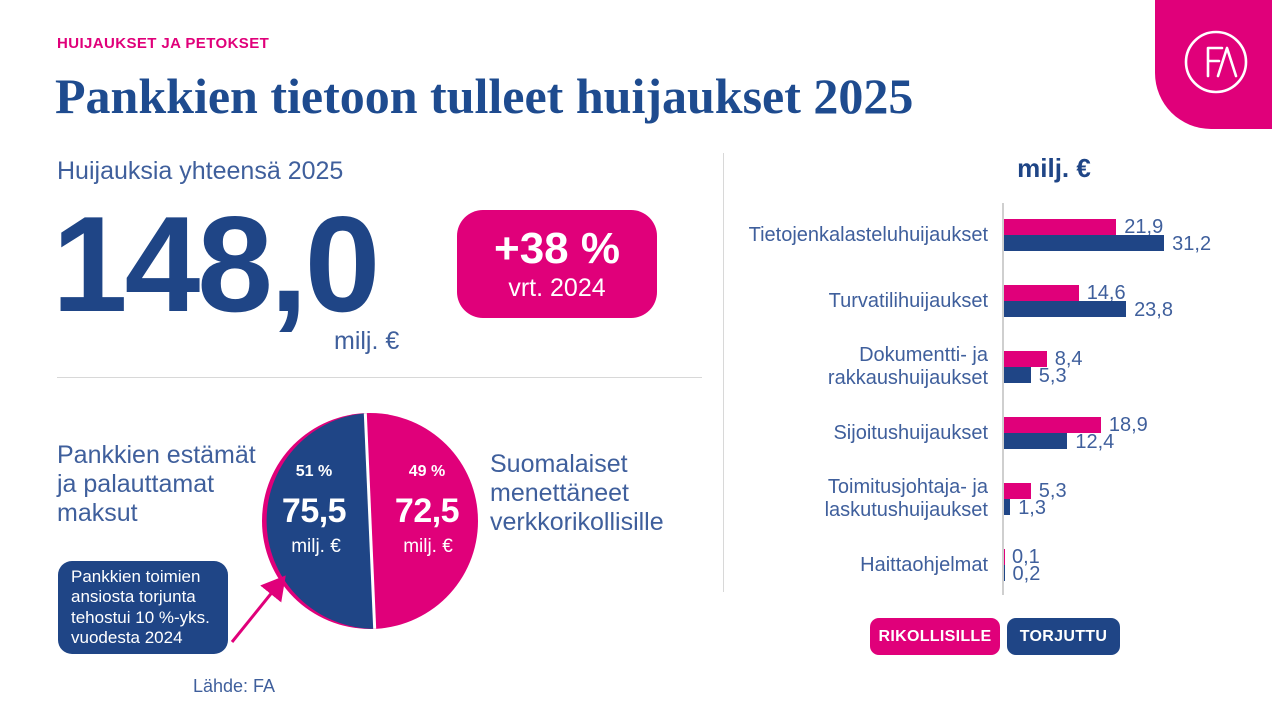 The height and width of the screenshot is (720, 1280). I want to click on change-badge: +38 % vrt. 2024, so click(557, 264).